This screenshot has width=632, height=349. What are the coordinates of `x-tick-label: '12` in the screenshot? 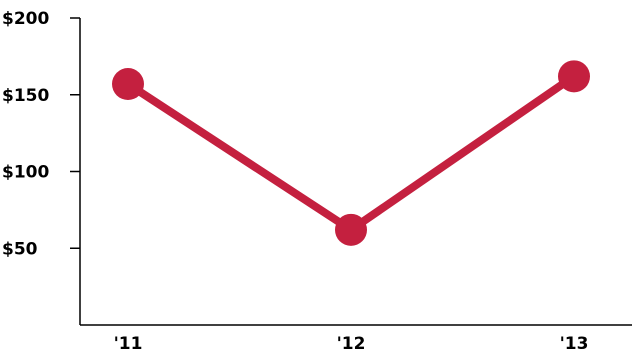 It's located at (351, 341).